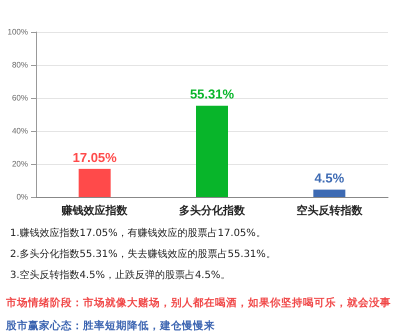 This screenshot has height=331, width=400. What do you see at coordinates (111, 325) in the screenshot?
I see `text: 股市赢家心态：胜率短期降低，建仓慢慢来` at bounding box center [111, 325].